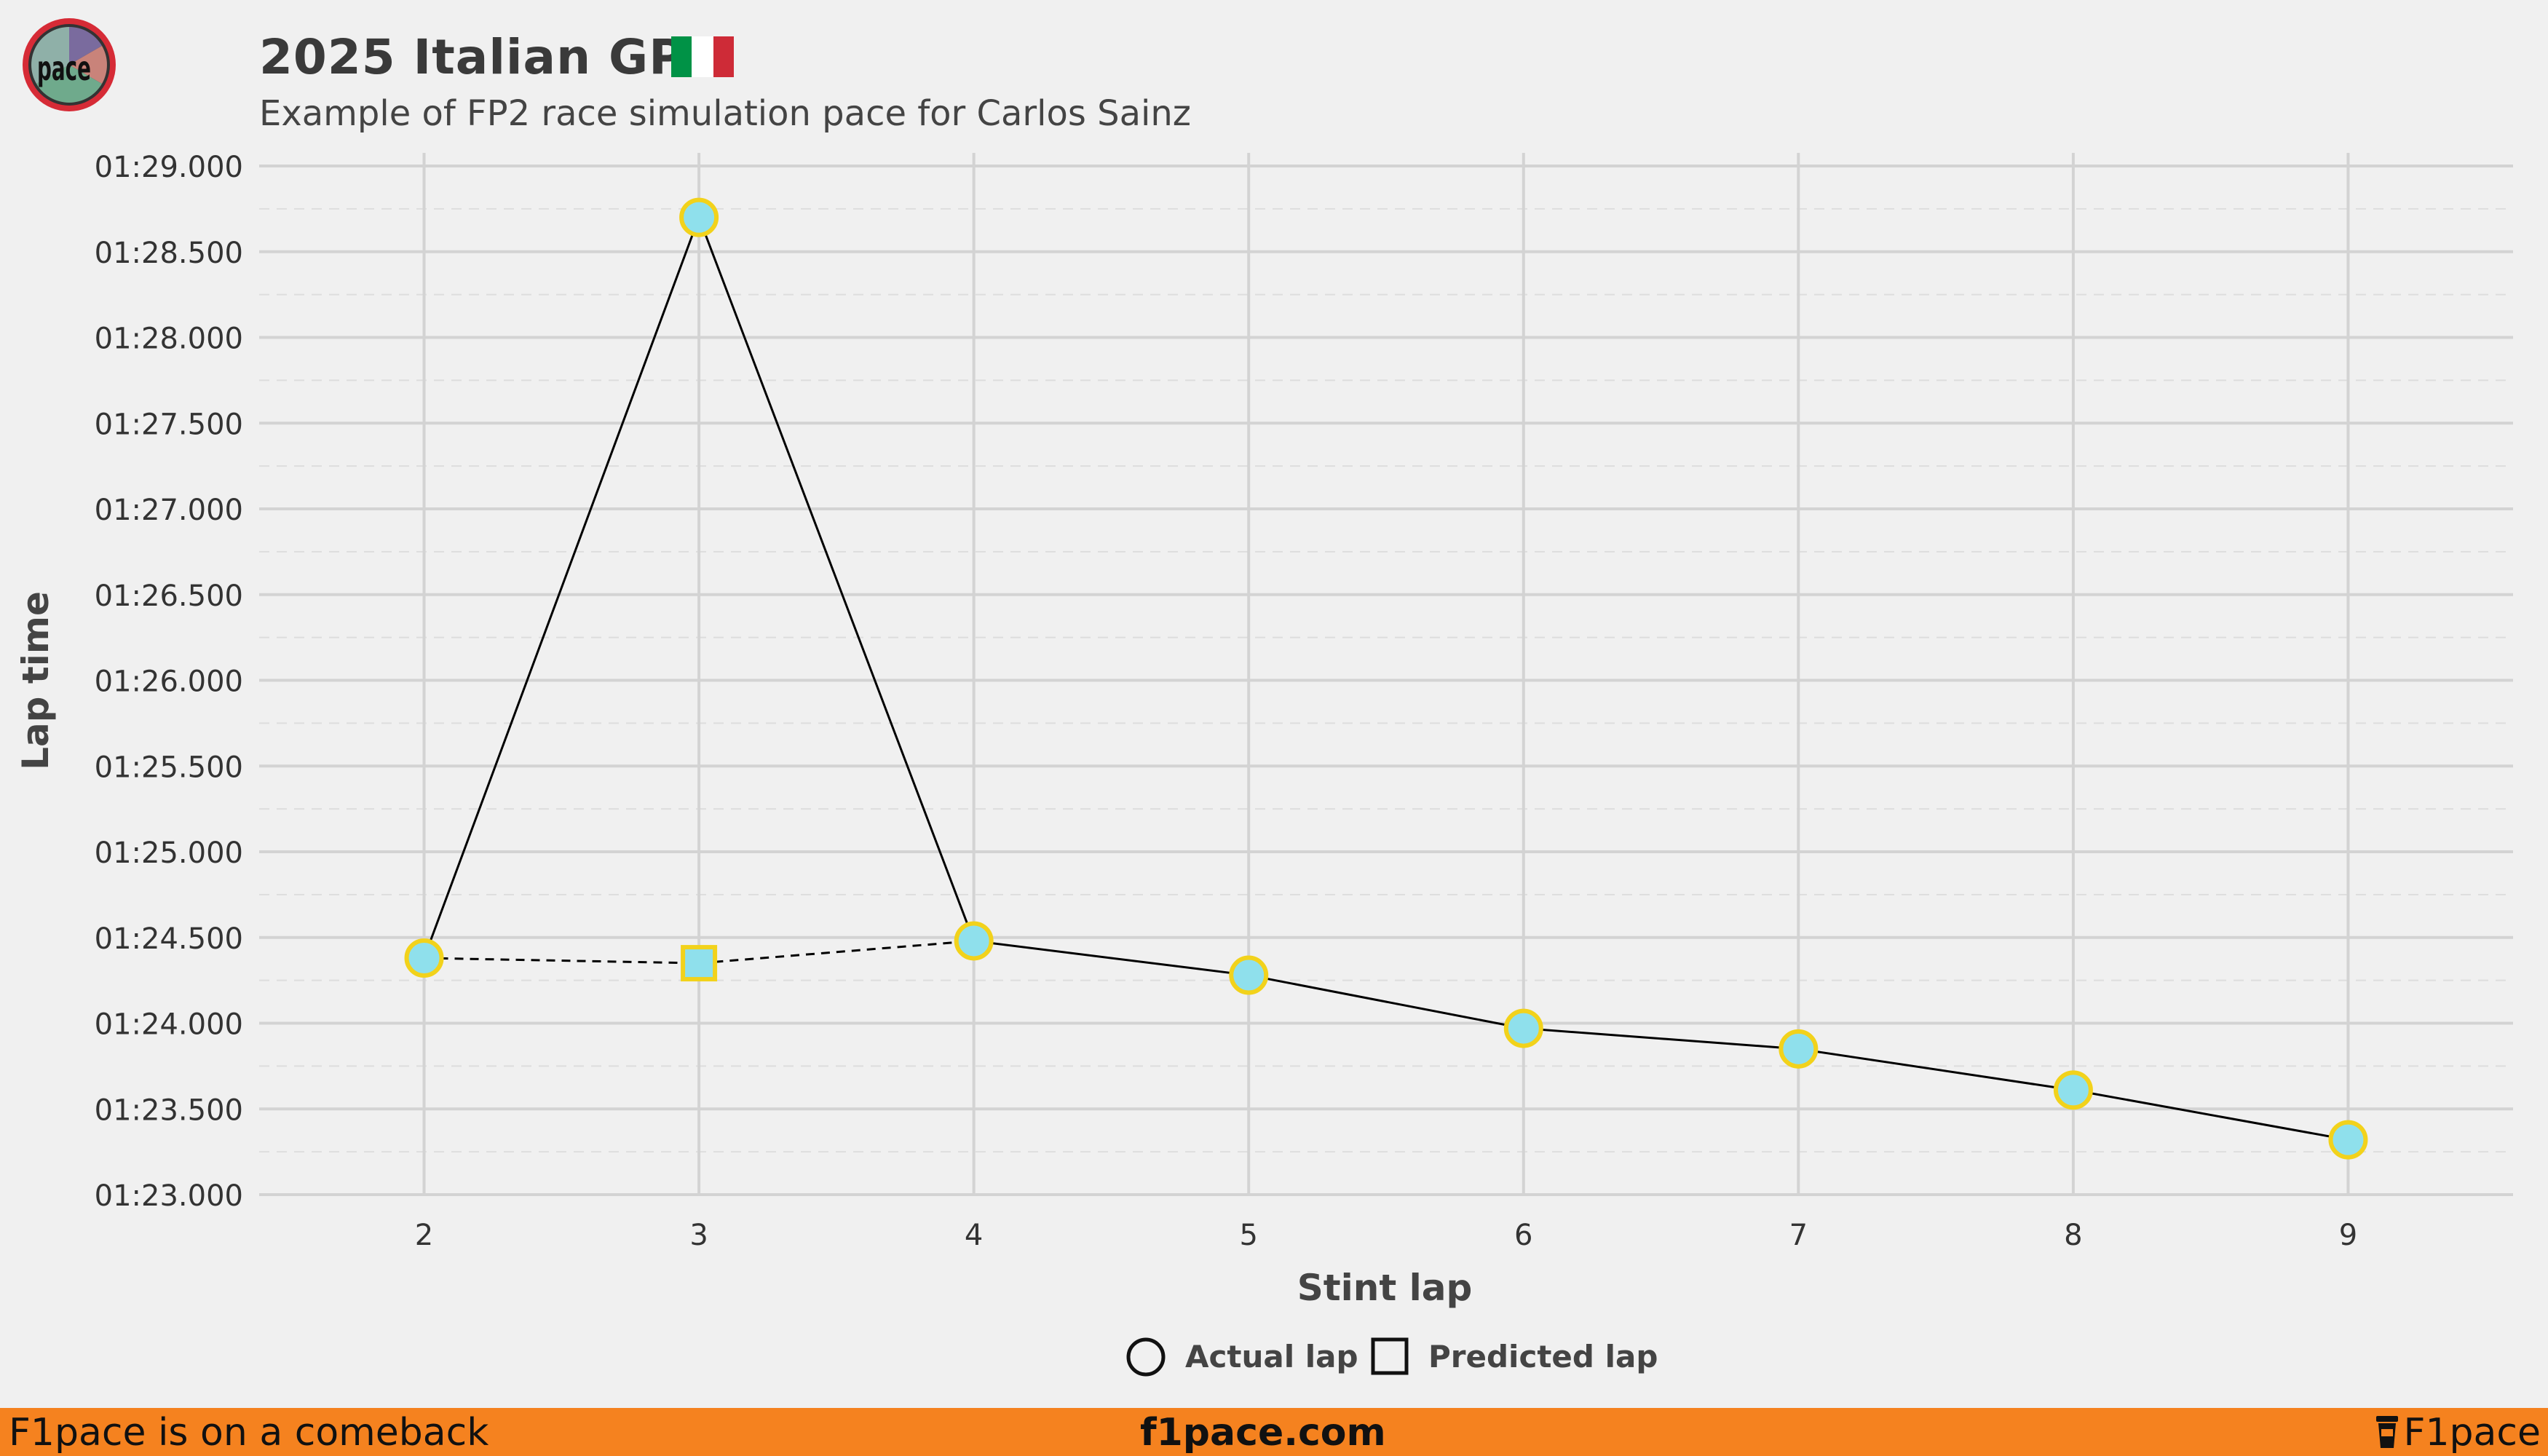  What do you see at coordinates (974, 1235) in the screenshot?
I see `x-tick-label: 4` at bounding box center [974, 1235].